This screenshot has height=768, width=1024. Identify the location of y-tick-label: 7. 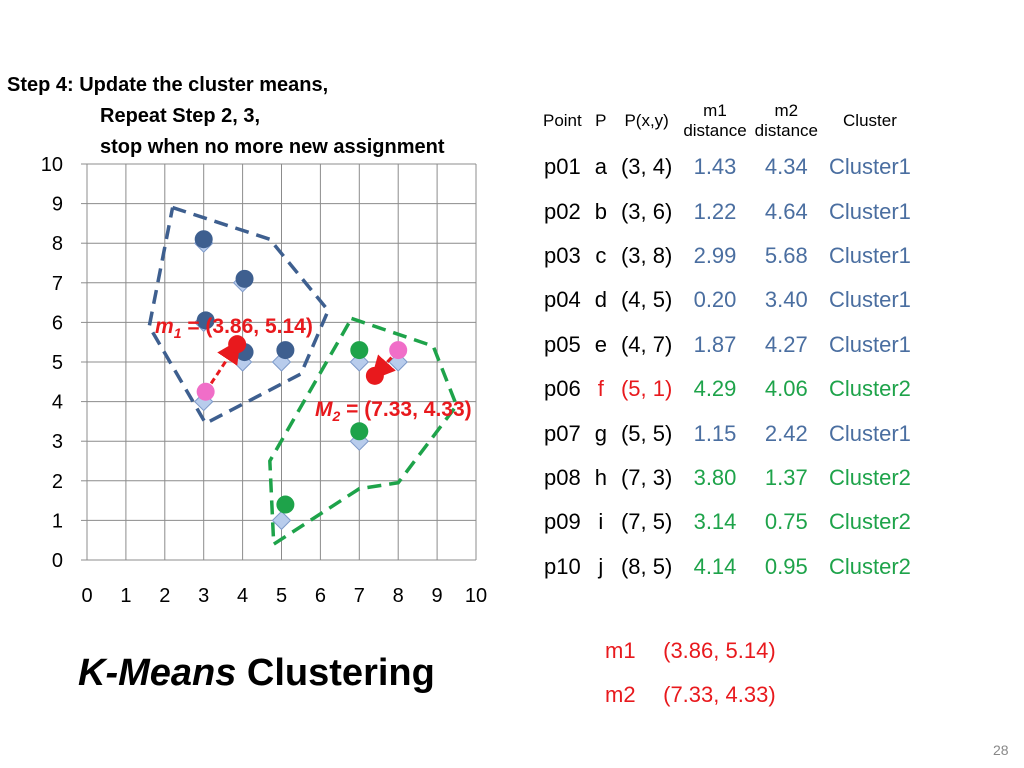
(57, 284).